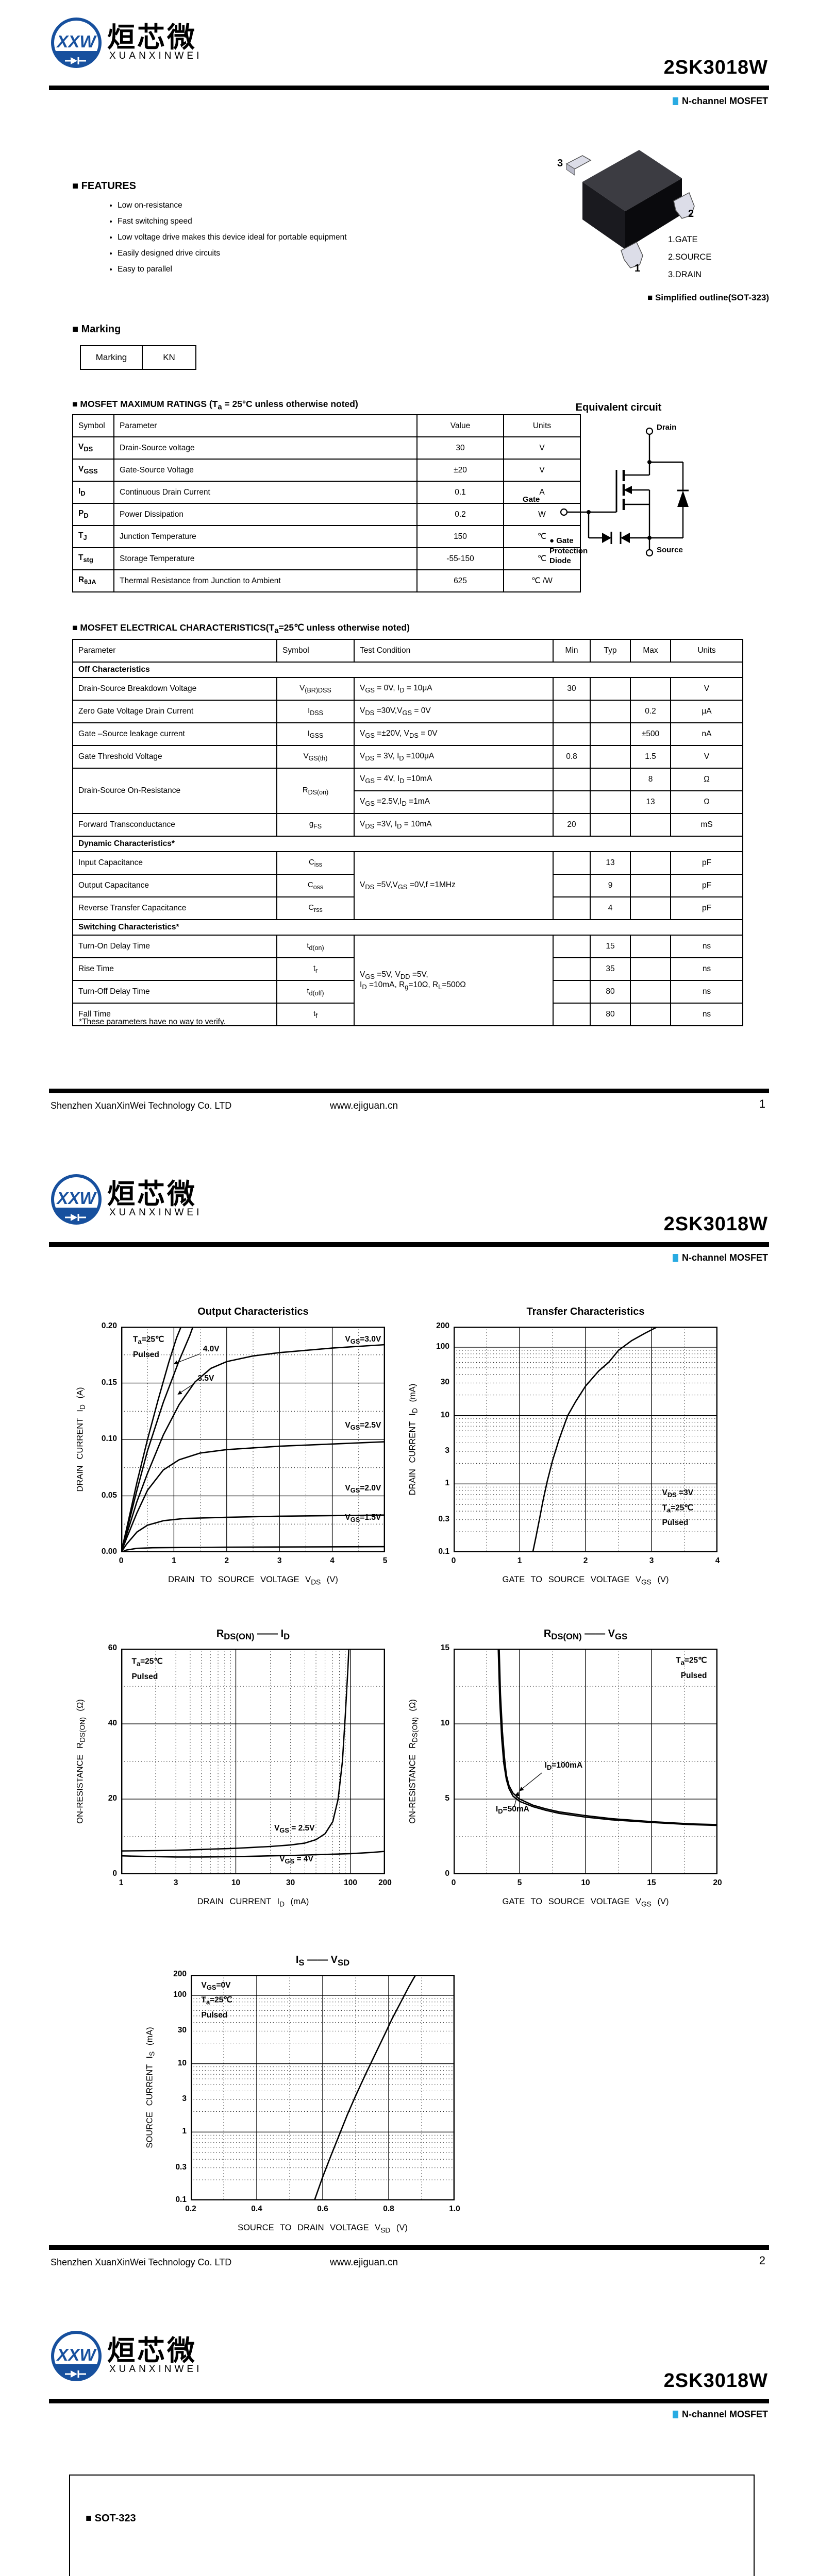  Describe the element at coordinates (388, 2209) in the screenshot. I see `x-tick-label: 0.8` at that location.